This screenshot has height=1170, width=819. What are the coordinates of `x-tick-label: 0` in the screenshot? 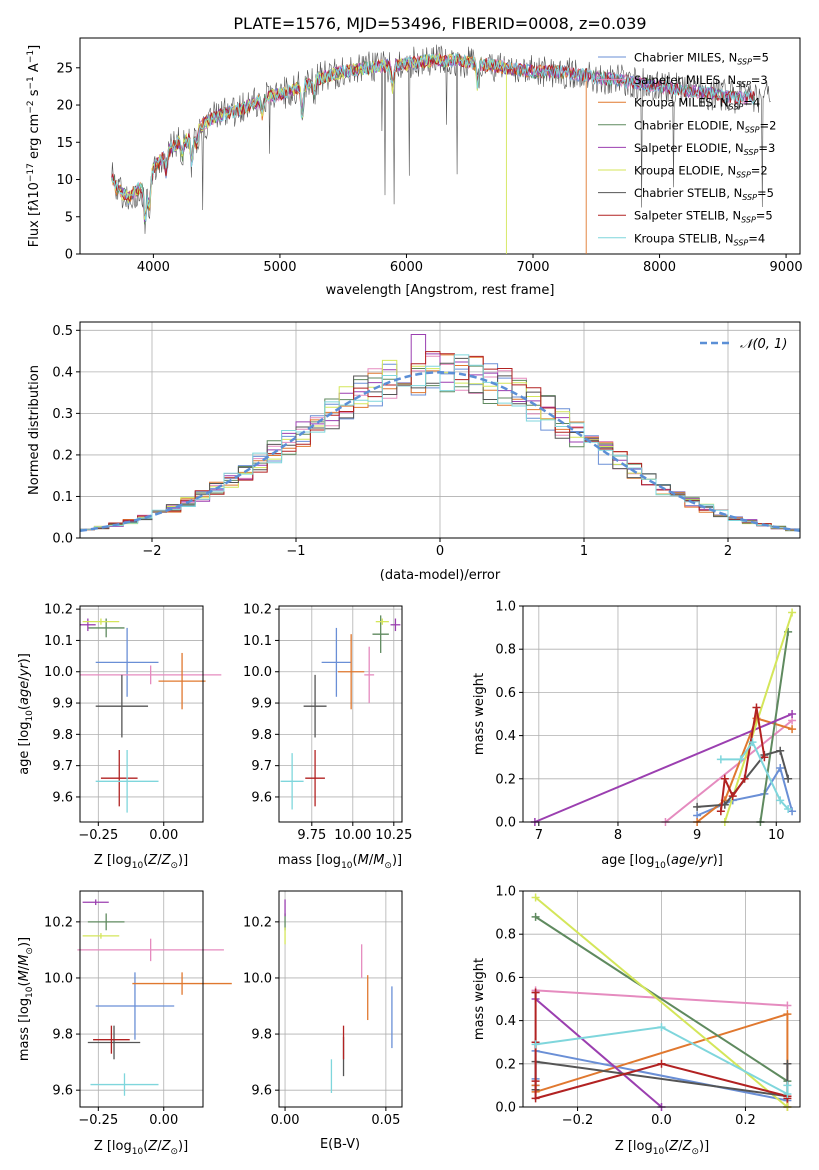 It's located at (440, 551).